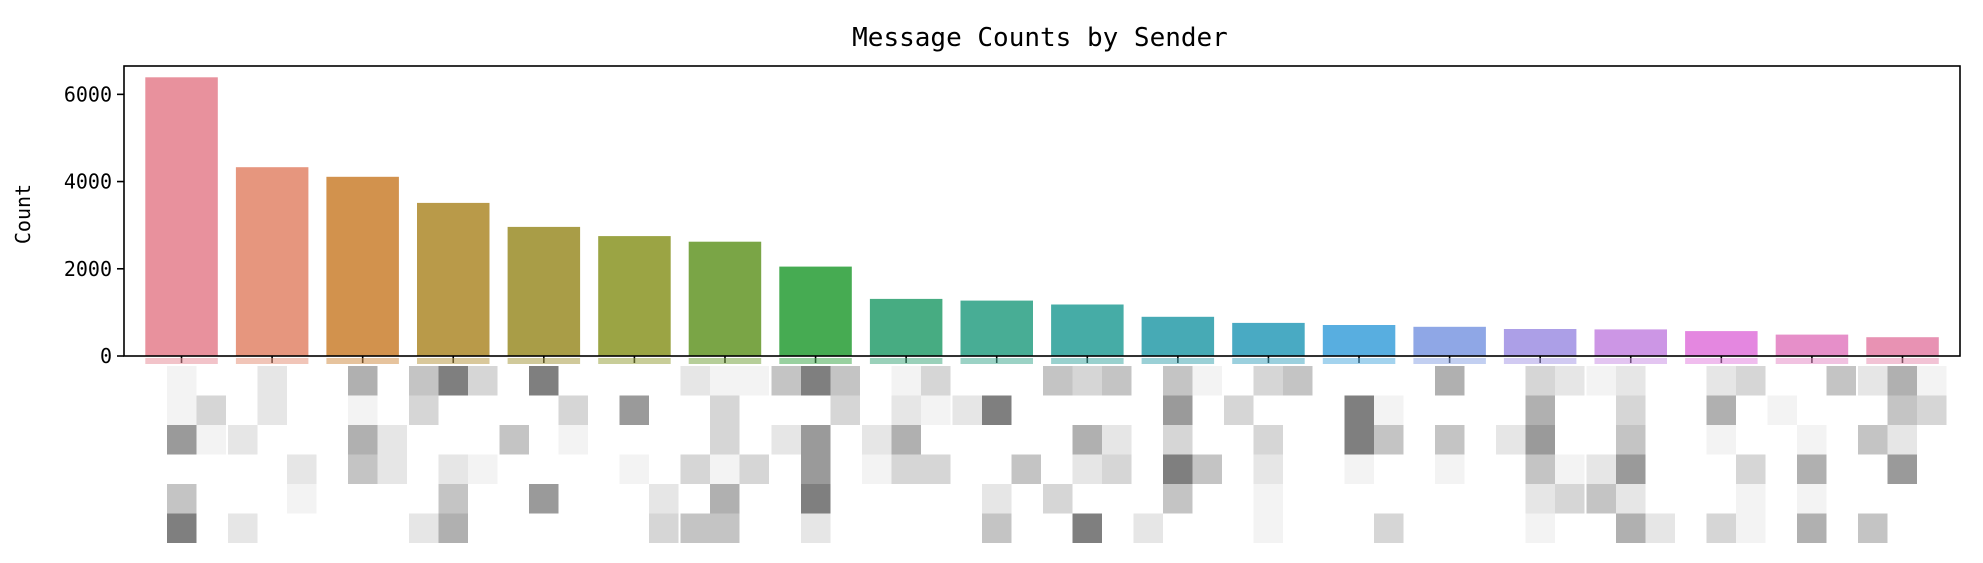 The width and height of the screenshot is (1983, 563). I want to click on y-tick-label: 6000, so click(88, 94).